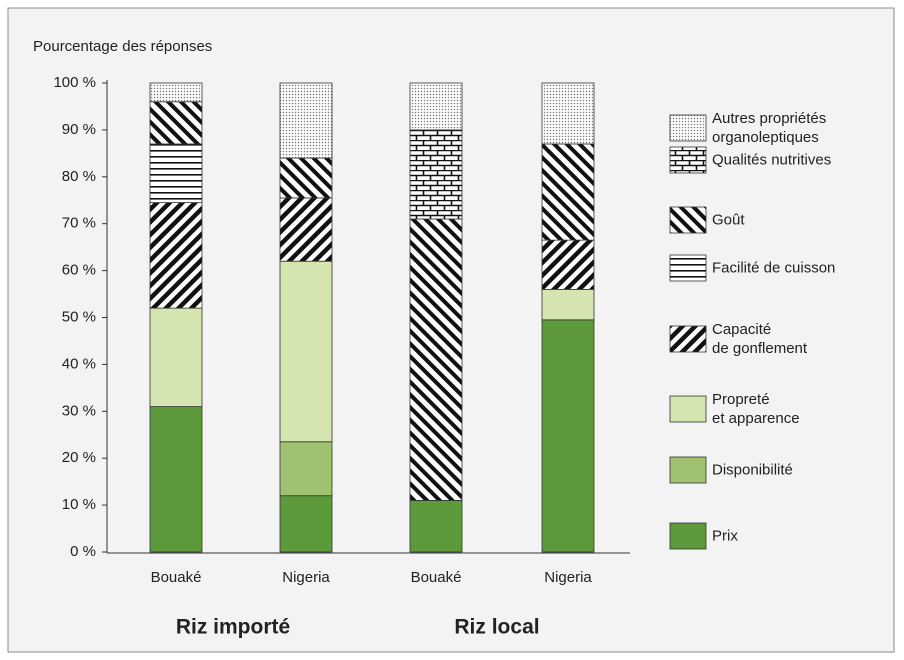 The image size is (904, 660). I want to click on group-label: Riz local, so click(496, 627).